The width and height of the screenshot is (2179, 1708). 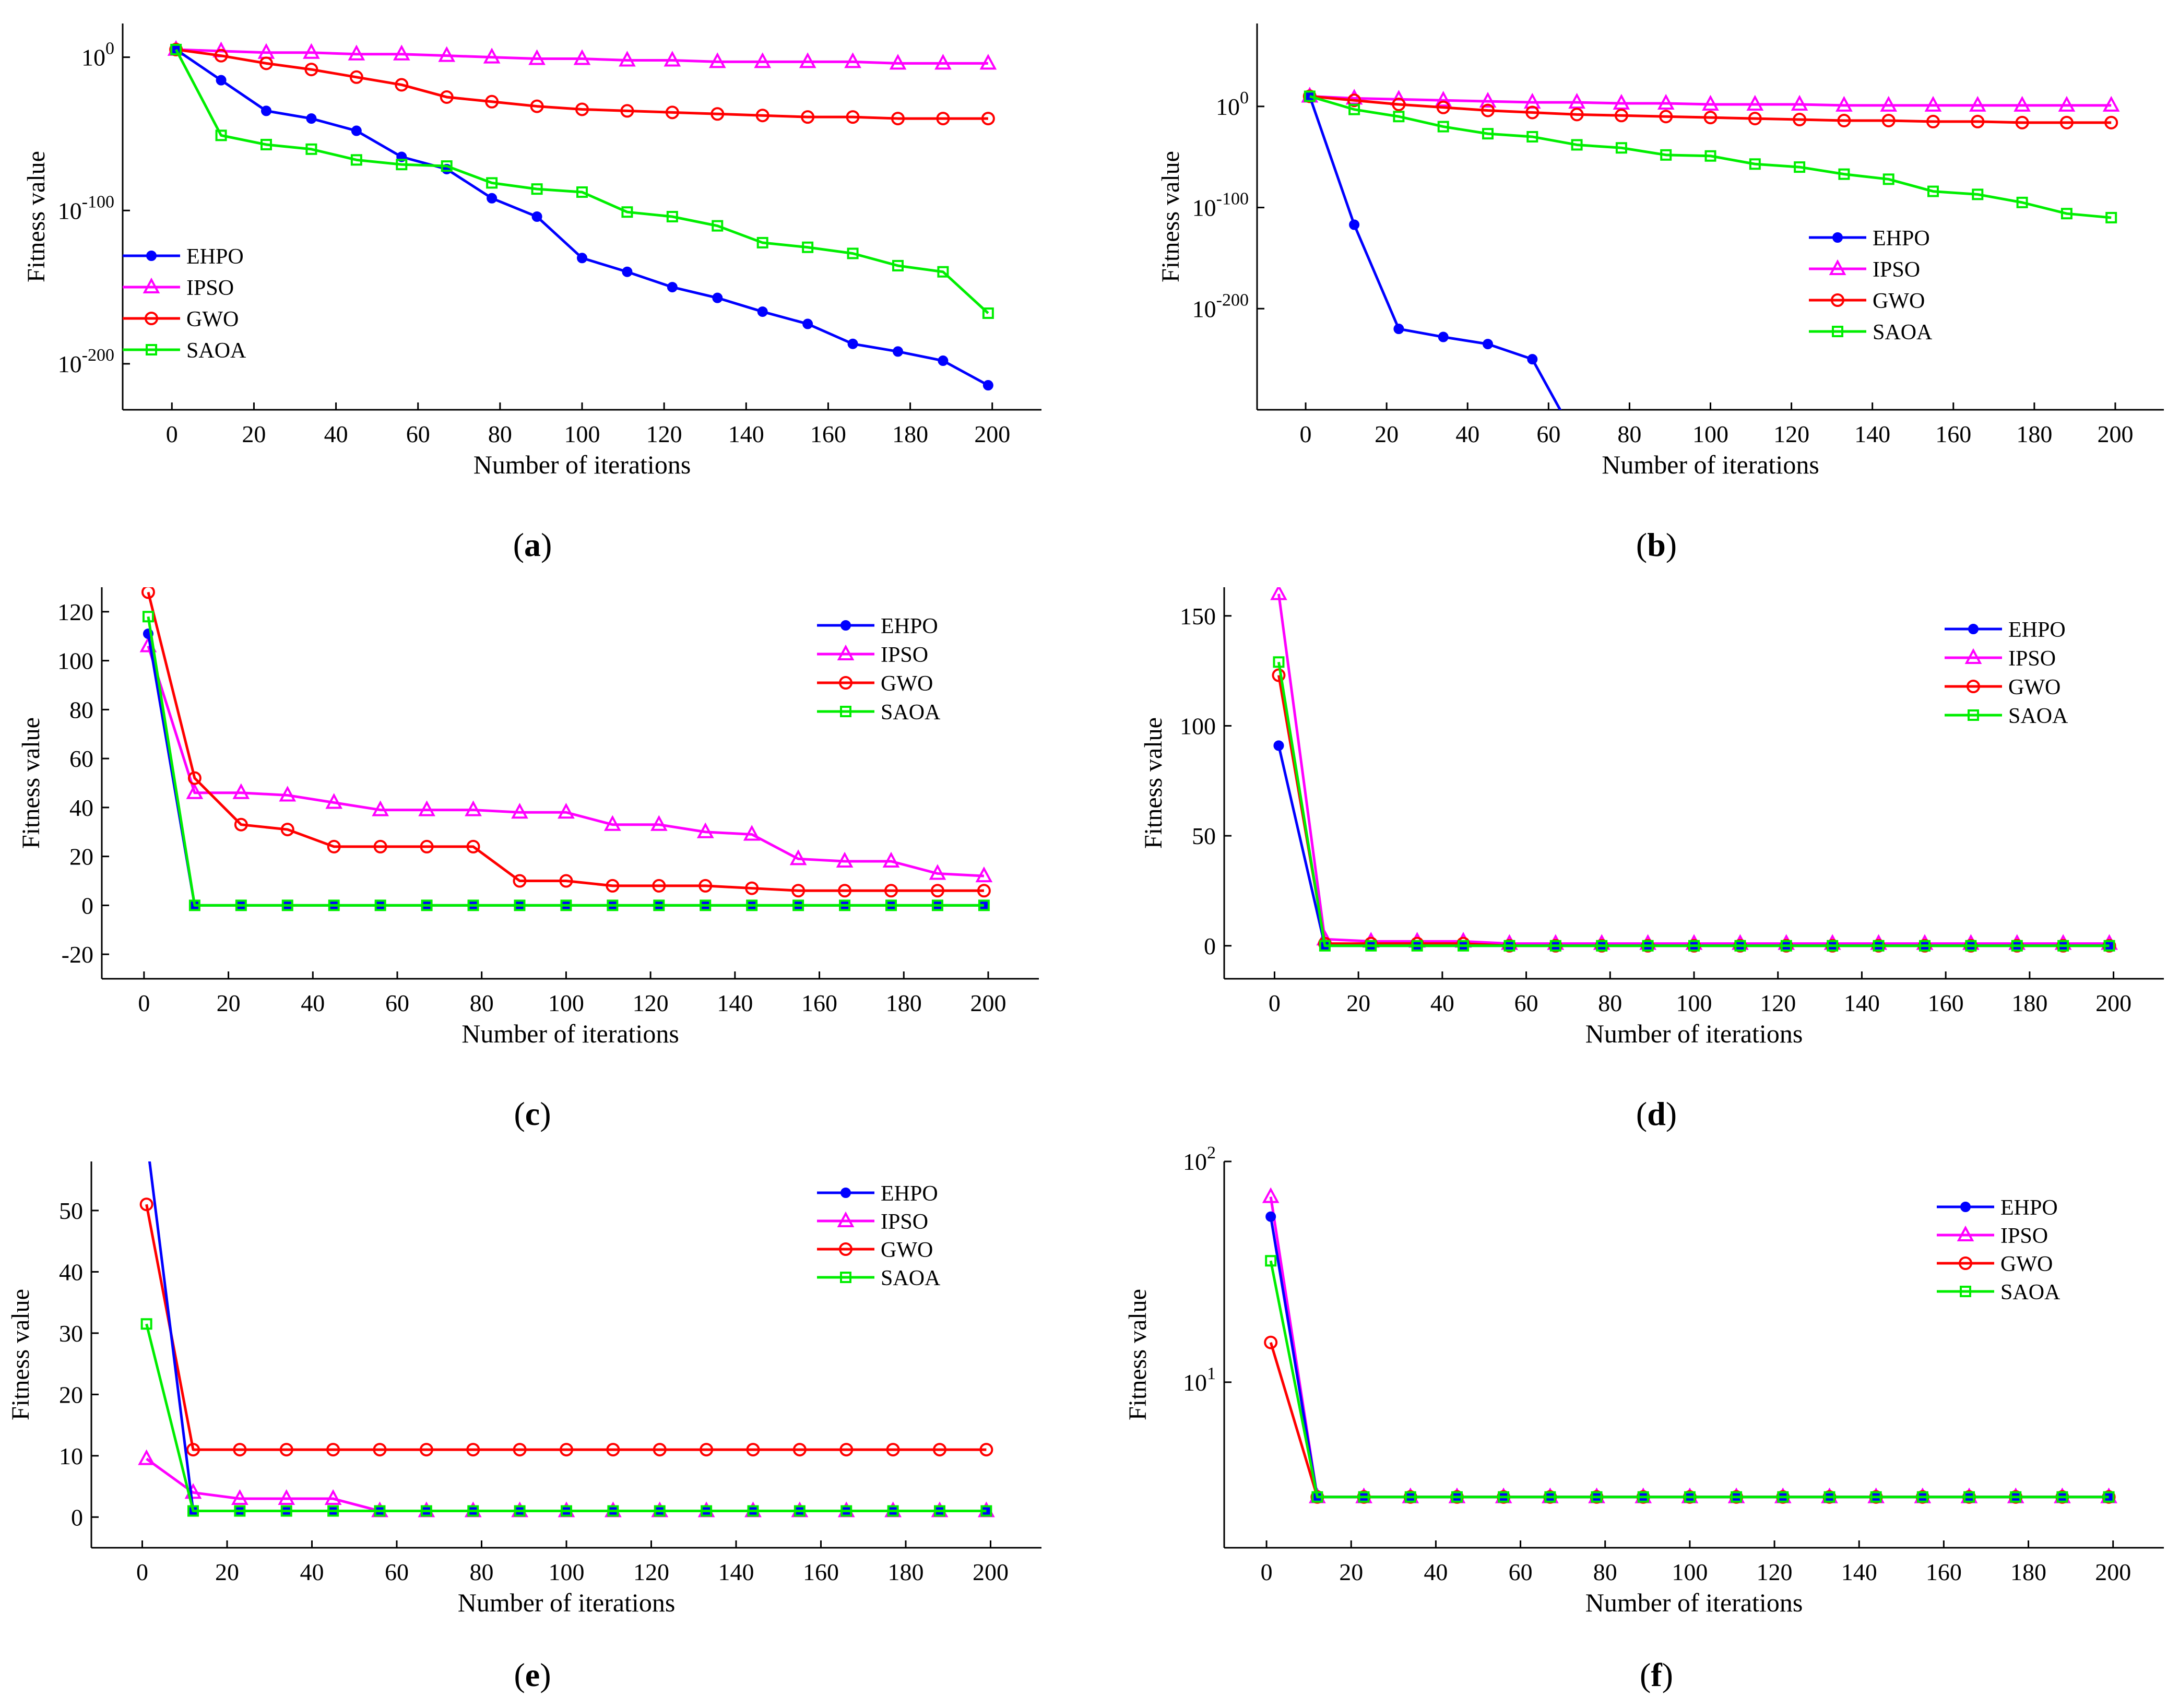 I want to click on y-tick-label: -20, so click(x=77, y=954).